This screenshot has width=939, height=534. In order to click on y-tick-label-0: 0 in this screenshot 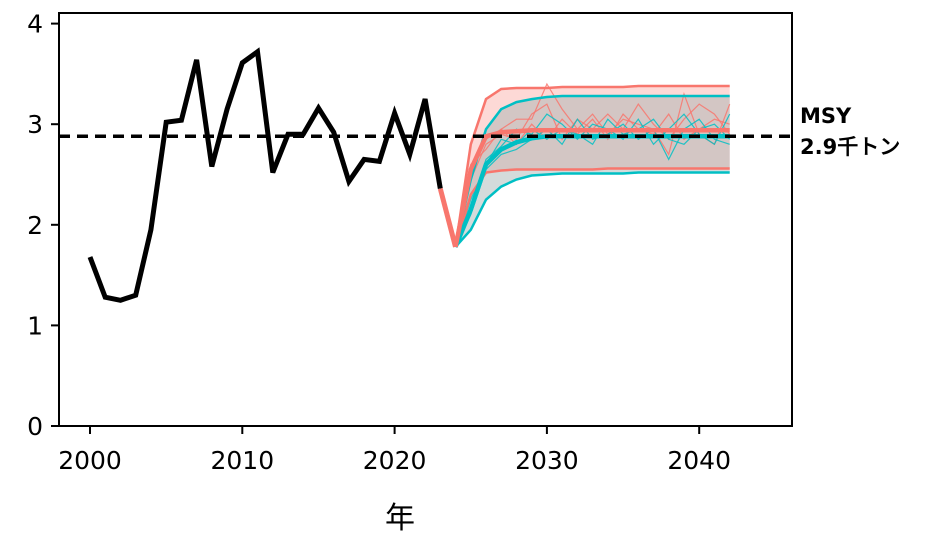, I will do `click(35, 426)`.